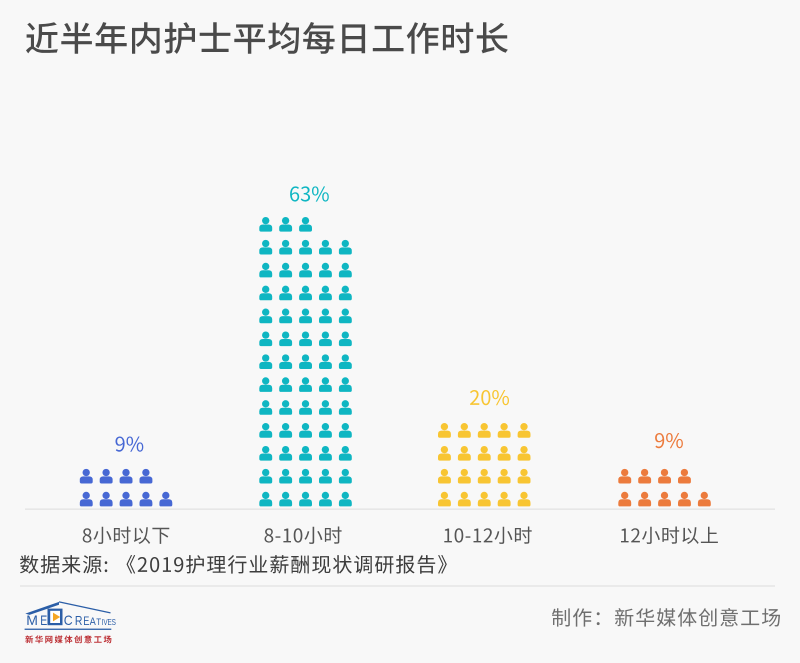 The width and height of the screenshot is (800, 663). Describe the element at coordinates (98, 622) in the screenshot. I see `svg-text: T` at that location.